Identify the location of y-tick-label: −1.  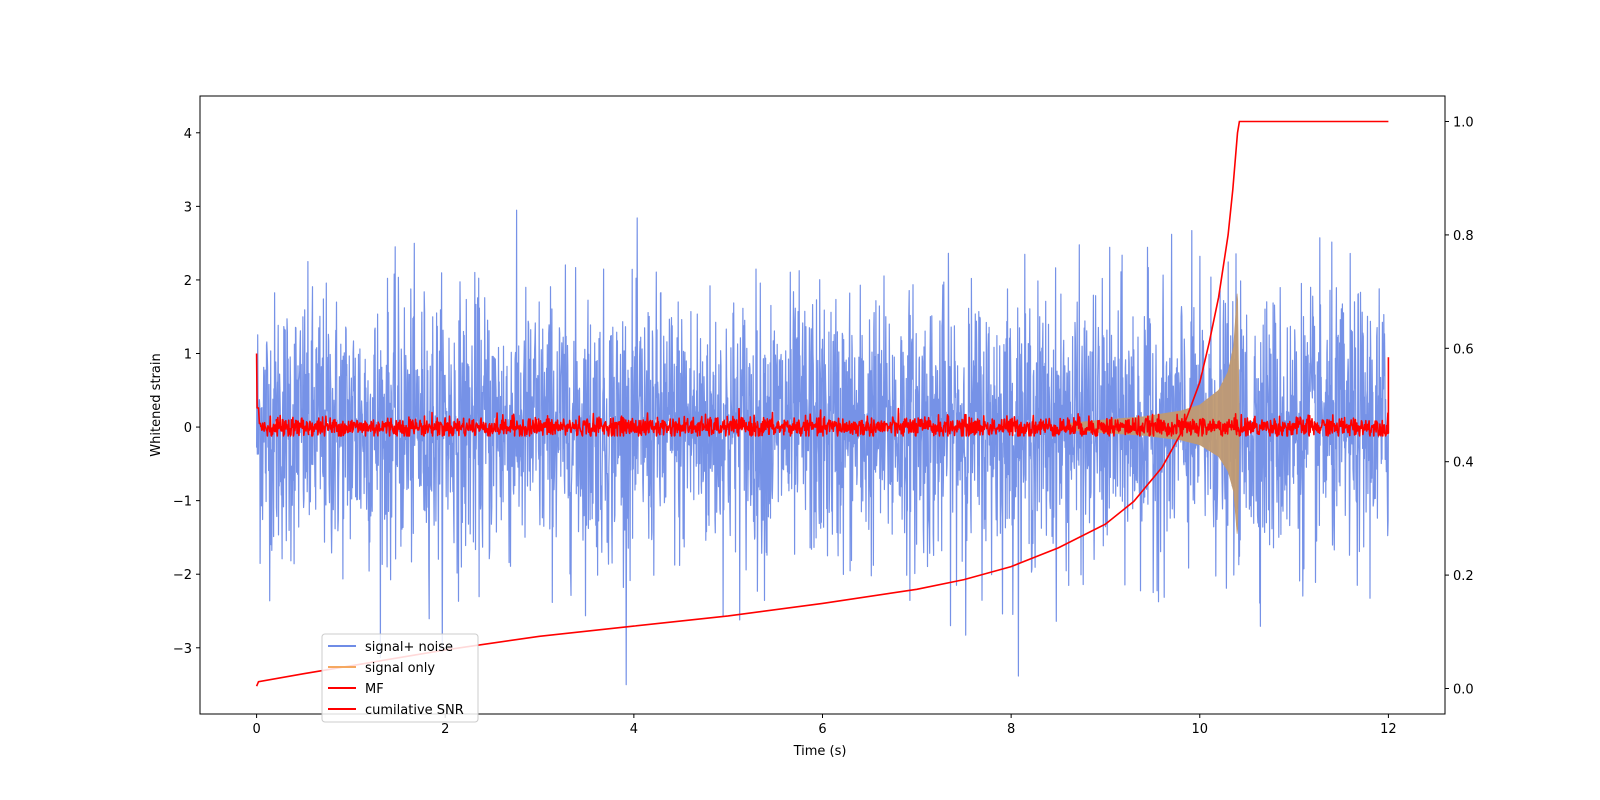
(182, 502).